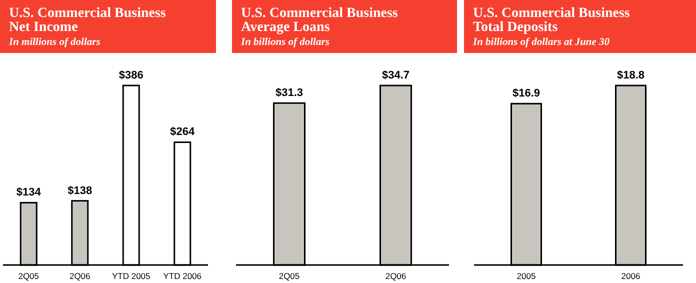  Describe the element at coordinates (289, 93) in the screenshot. I see `data-label: $31.3` at that location.